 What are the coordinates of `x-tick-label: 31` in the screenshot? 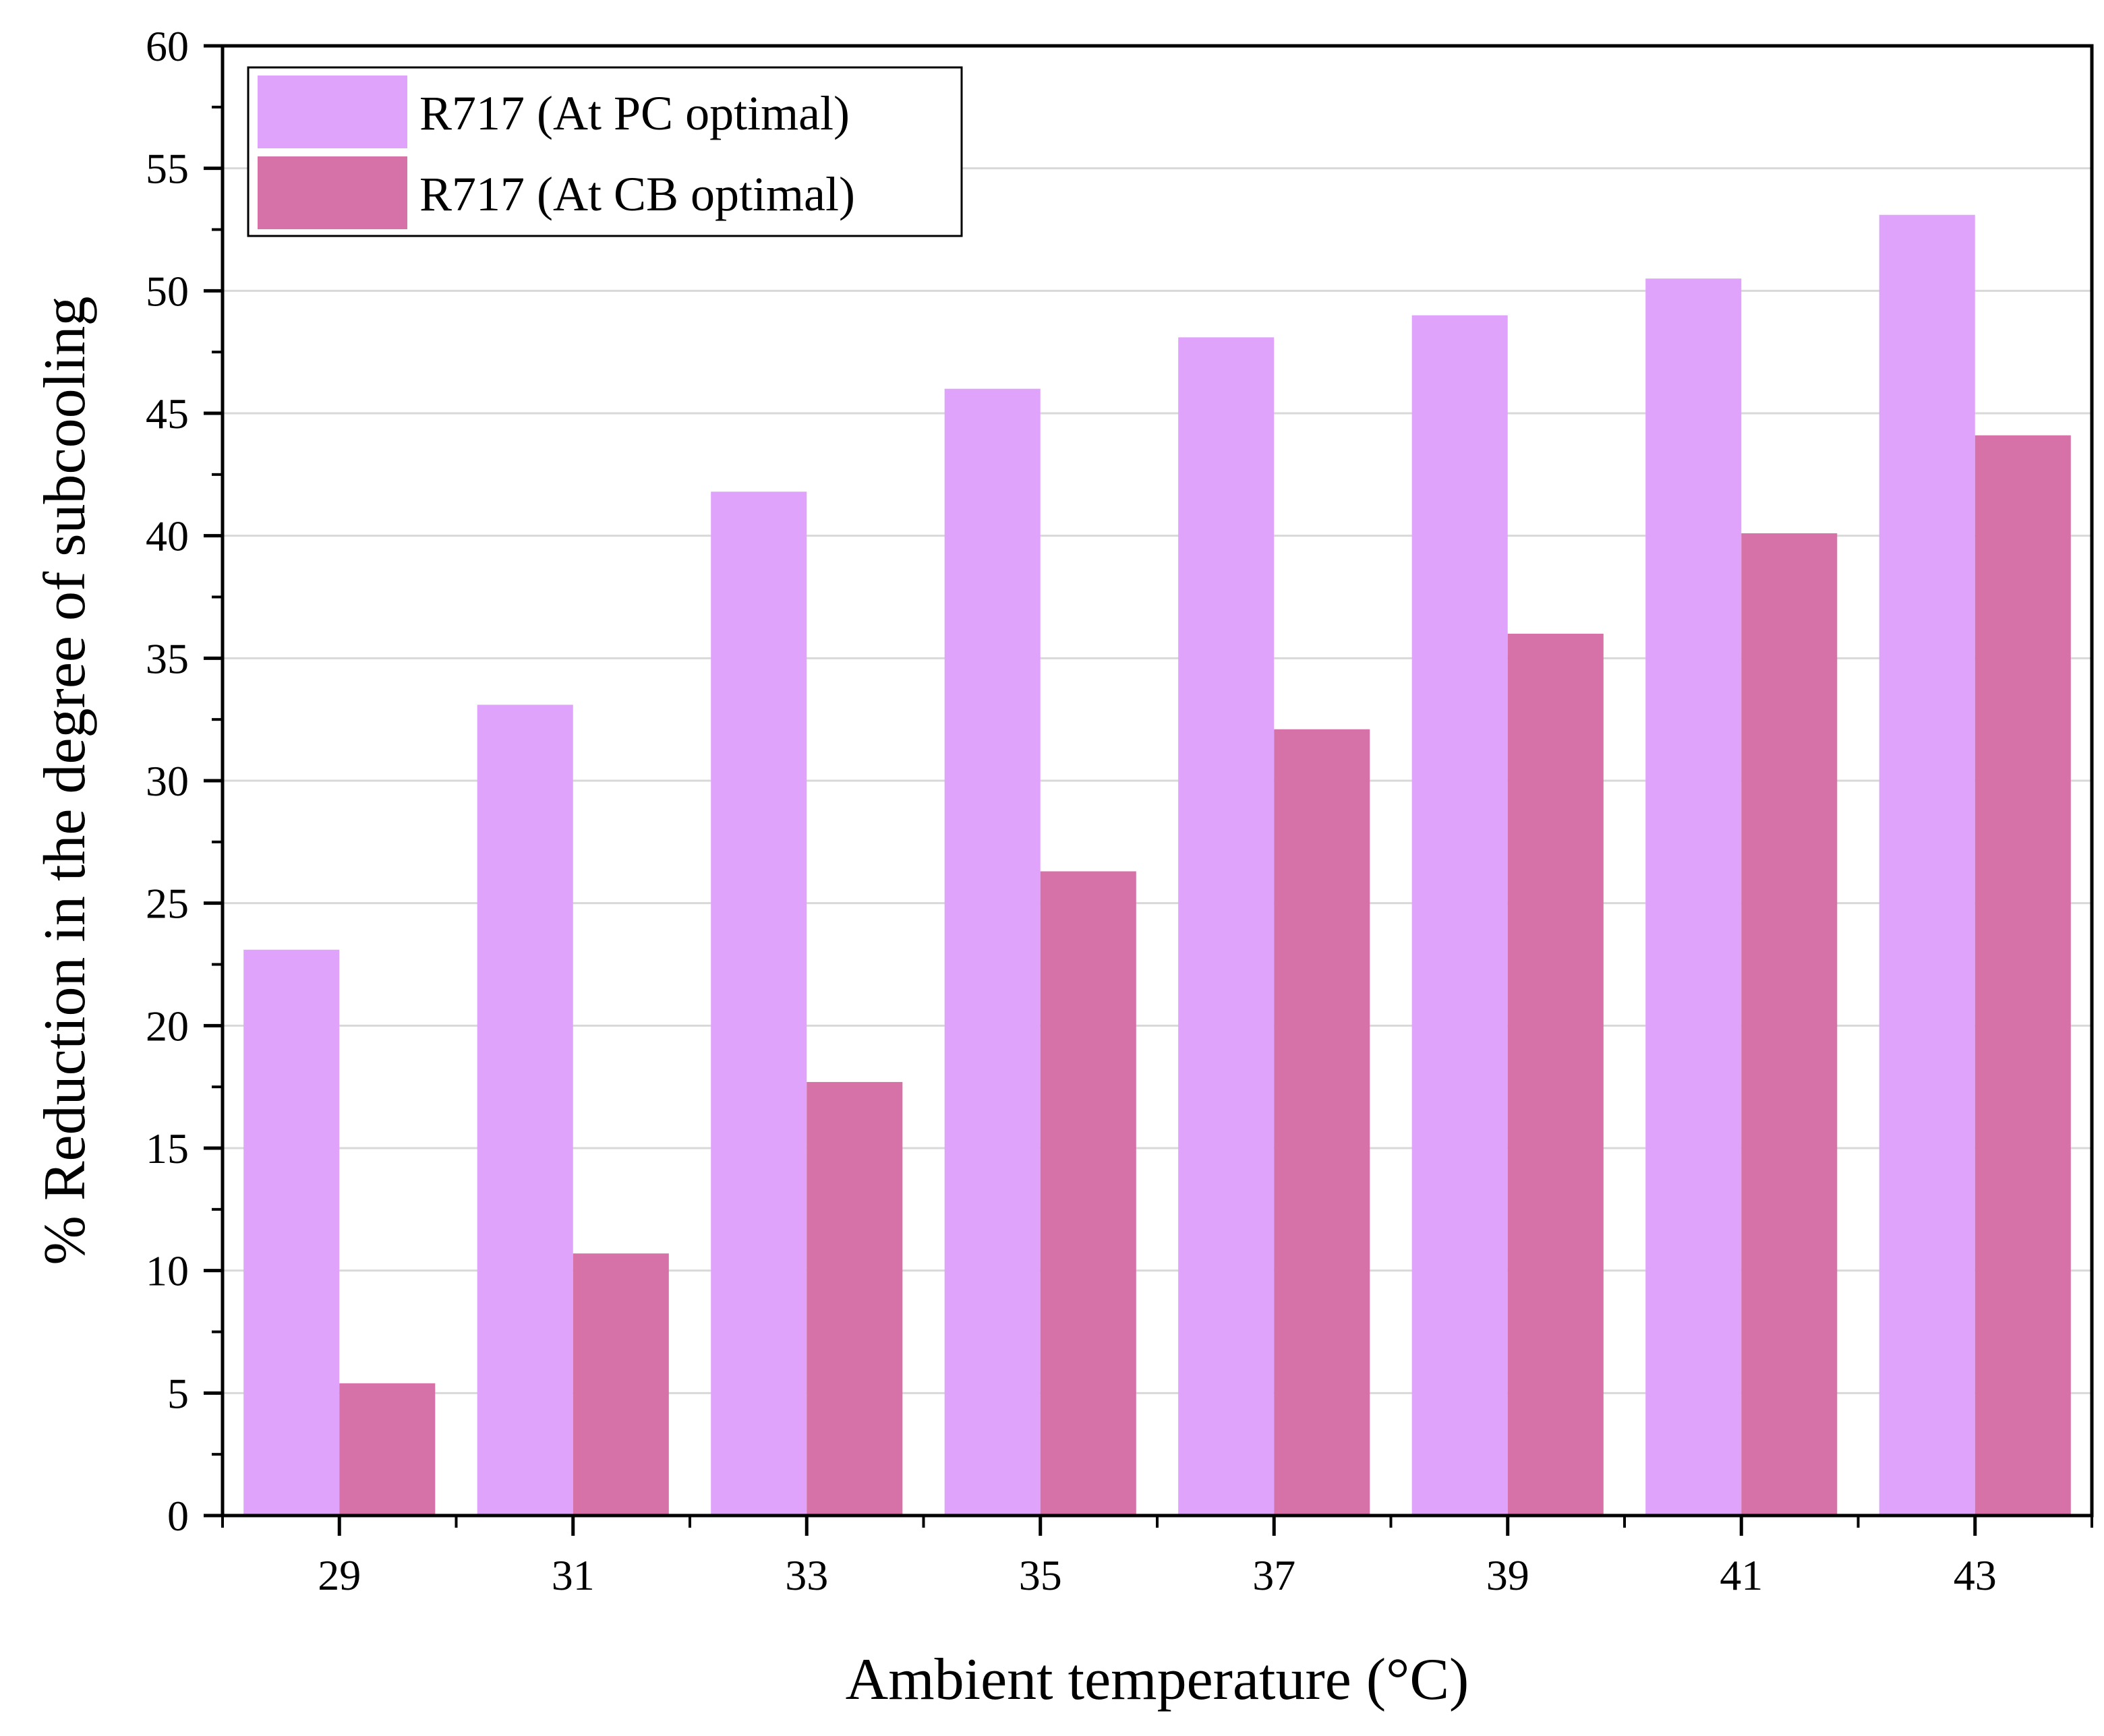 It's located at (574, 1575).